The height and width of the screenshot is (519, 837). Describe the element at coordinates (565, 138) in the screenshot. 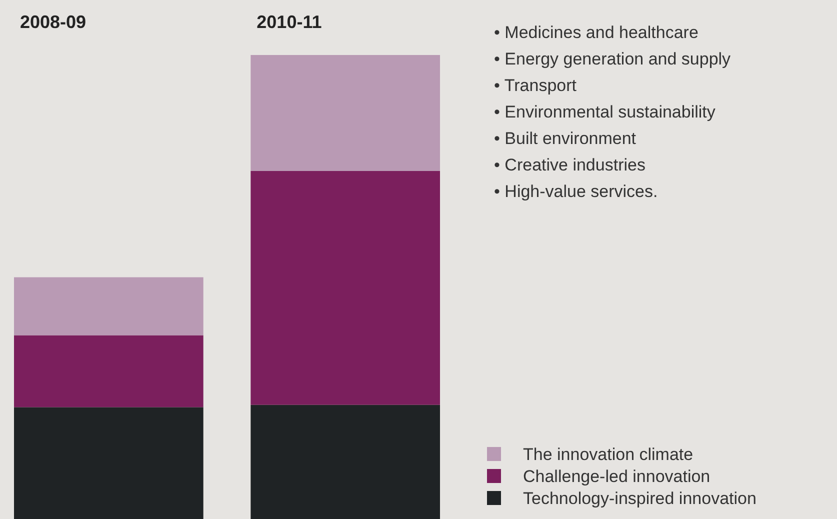

I see `text: • Built environment` at that location.